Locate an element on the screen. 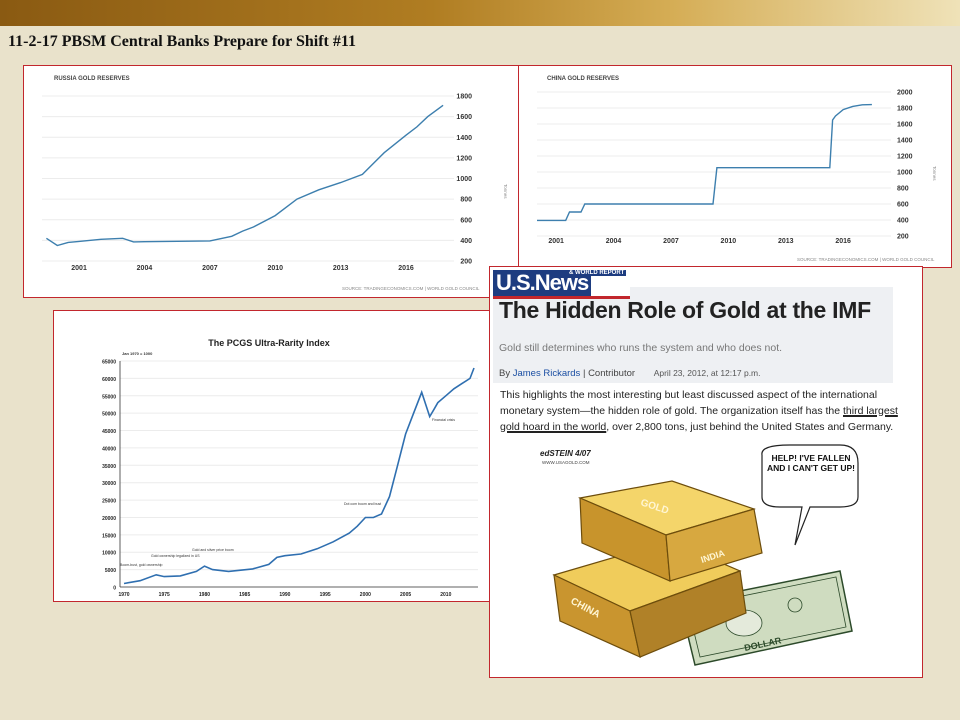  y-tick-label: 40000 is located at coordinates (109, 449).